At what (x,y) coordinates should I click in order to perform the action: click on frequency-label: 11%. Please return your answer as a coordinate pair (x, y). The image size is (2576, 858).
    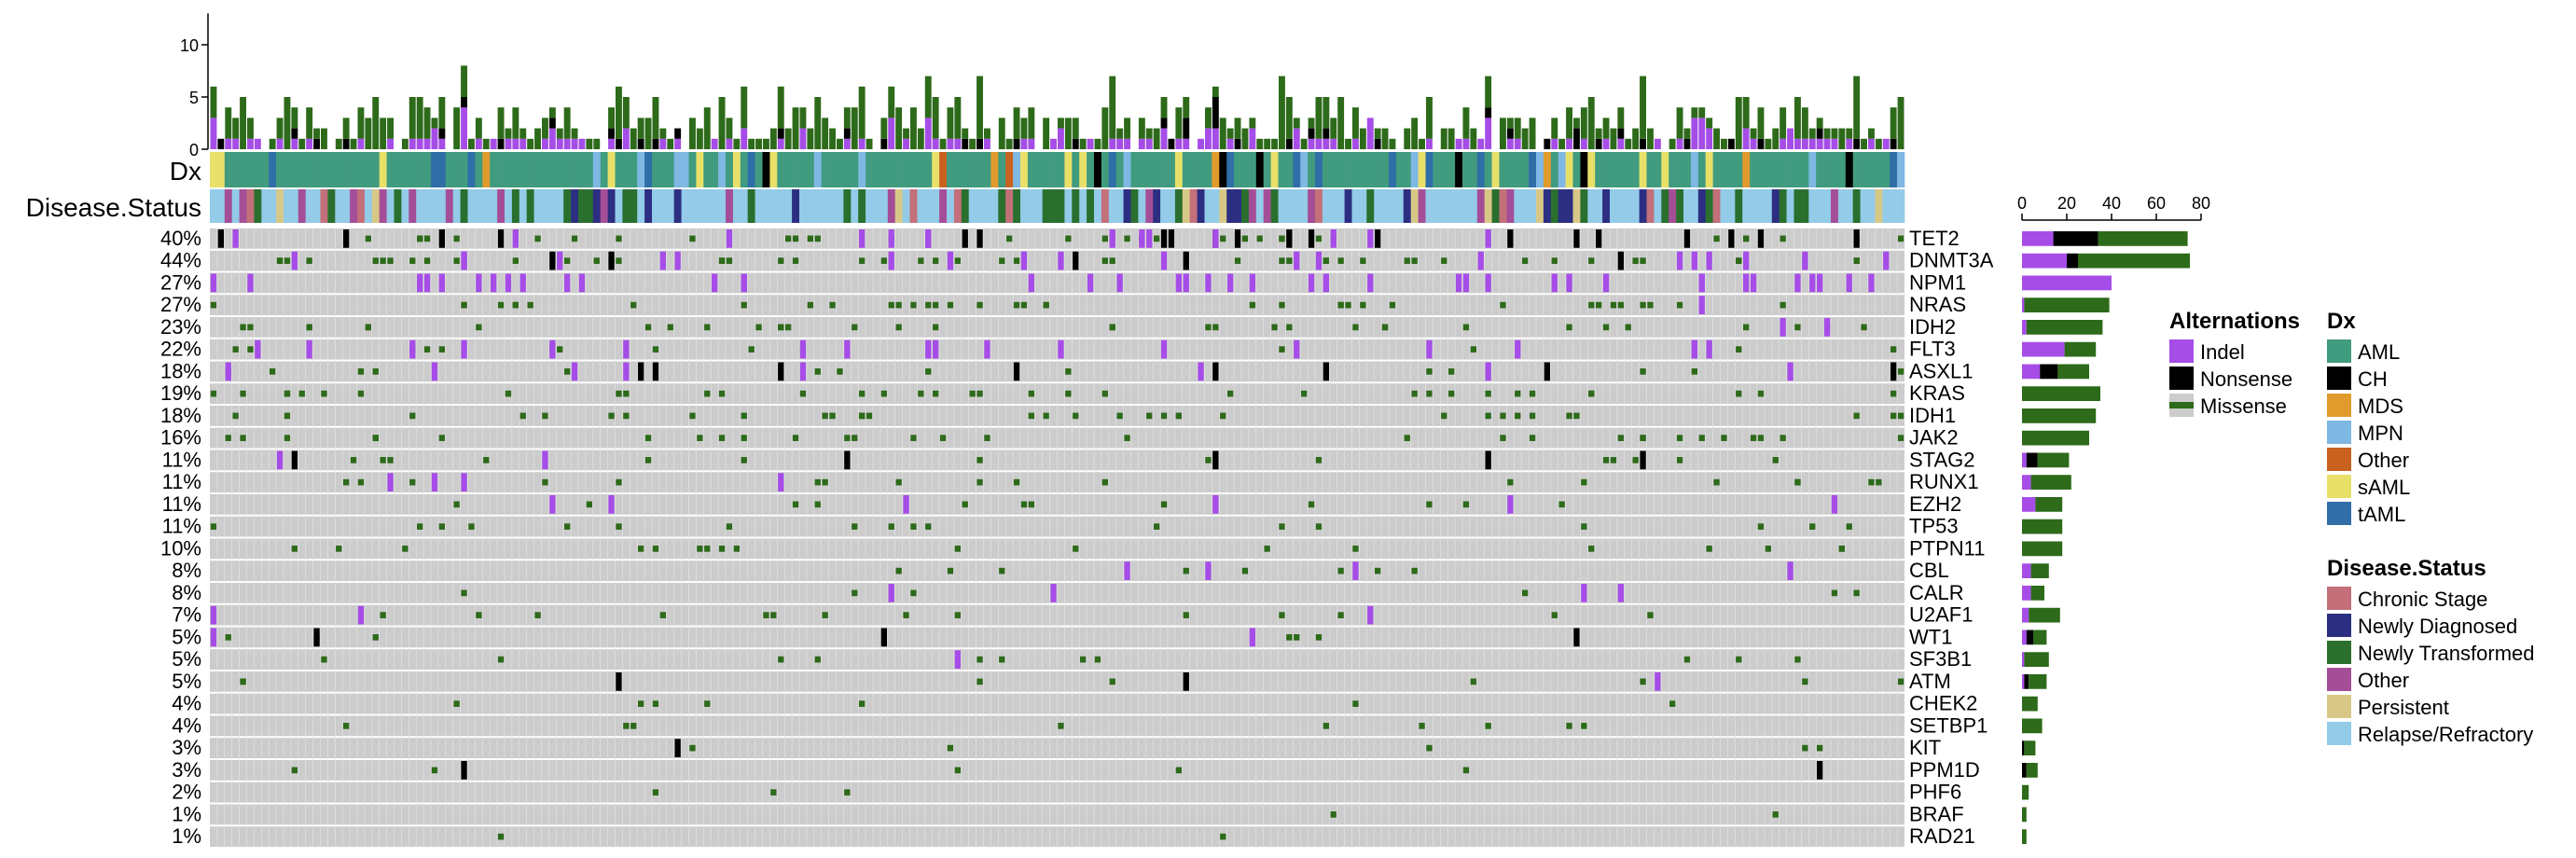
    Looking at the image, I should click on (181, 526).